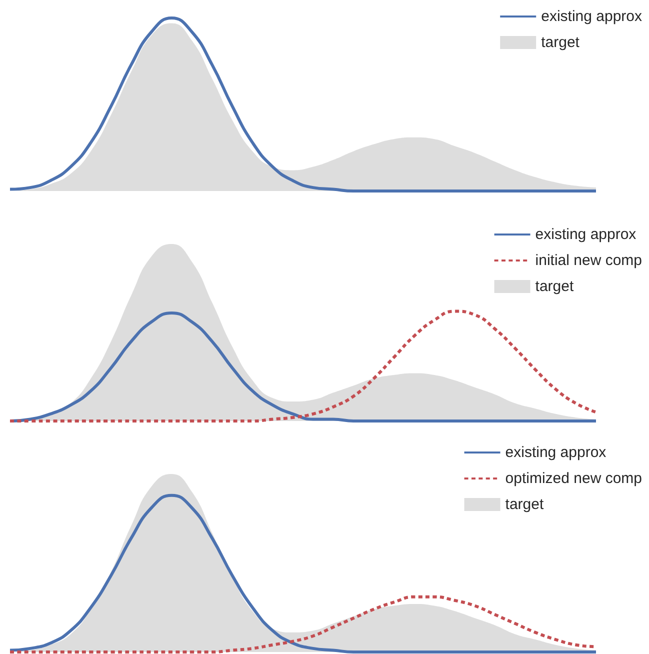  Describe the element at coordinates (588, 260) in the screenshot. I see `legend-label: initial new comp` at that location.